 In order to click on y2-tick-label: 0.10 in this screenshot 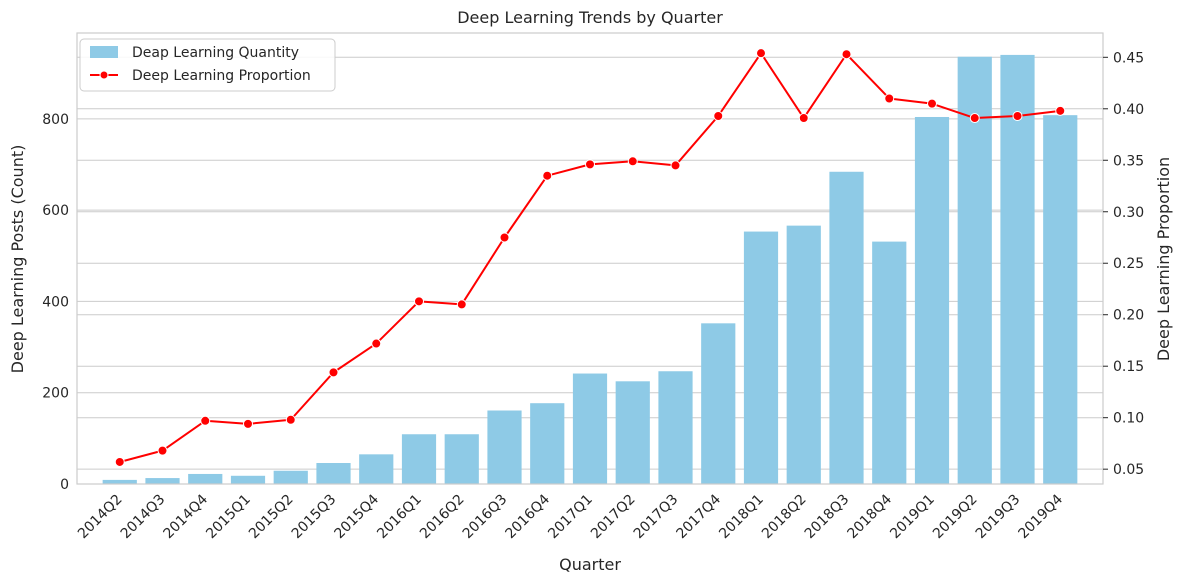, I will do `click(1128, 419)`.